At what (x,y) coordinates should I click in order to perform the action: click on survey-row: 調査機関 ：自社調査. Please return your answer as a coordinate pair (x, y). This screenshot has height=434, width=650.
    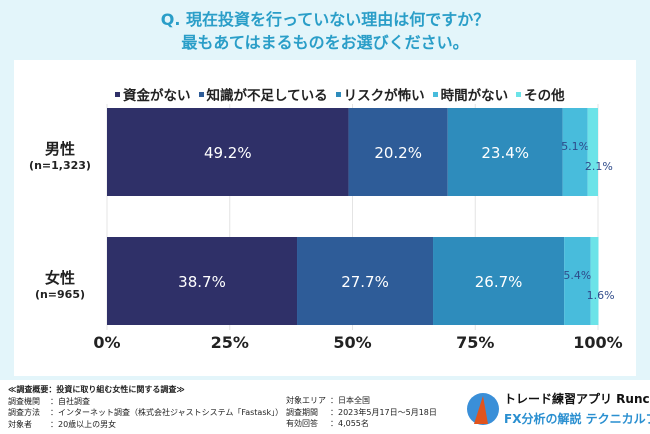
    Looking at the image, I should click on (145, 402).